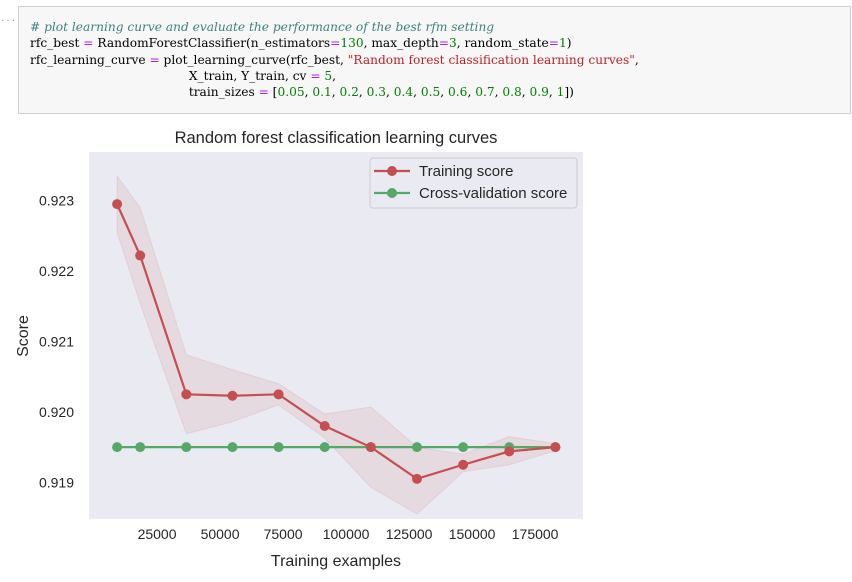  Describe the element at coordinates (273, 92) in the screenshot. I see `code-token: [` at that location.